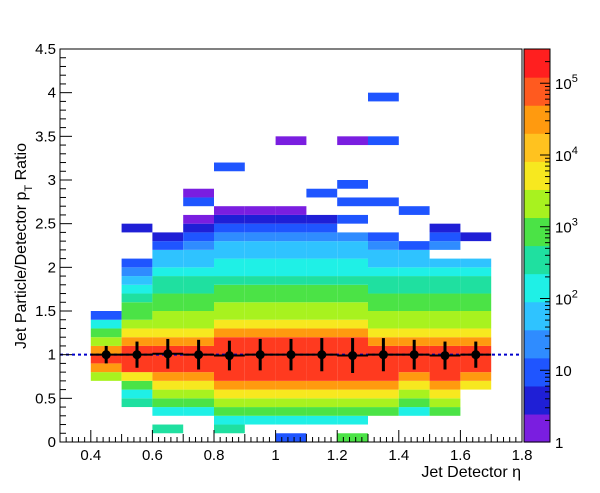  I want to click on x-tick-label: 1, so click(275, 455).